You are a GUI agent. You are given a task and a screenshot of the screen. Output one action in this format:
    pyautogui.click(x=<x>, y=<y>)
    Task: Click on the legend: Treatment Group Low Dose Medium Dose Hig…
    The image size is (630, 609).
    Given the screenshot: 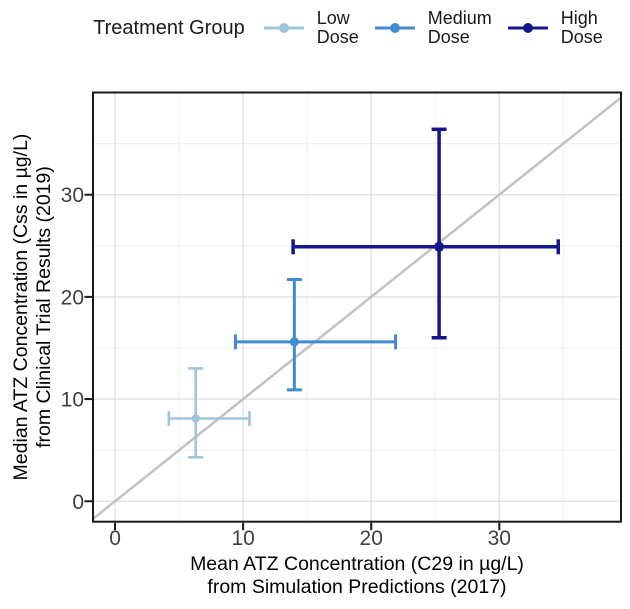 What is the action you would take?
    pyautogui.click(x=315, y=28)
    